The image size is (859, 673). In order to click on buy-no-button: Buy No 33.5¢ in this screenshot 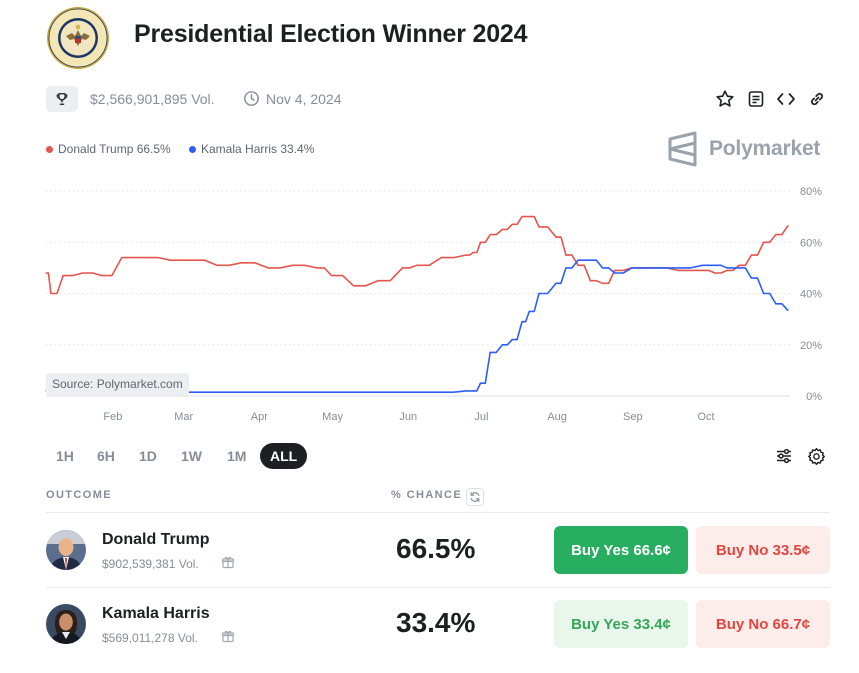, I will do `click(763, 550)`.